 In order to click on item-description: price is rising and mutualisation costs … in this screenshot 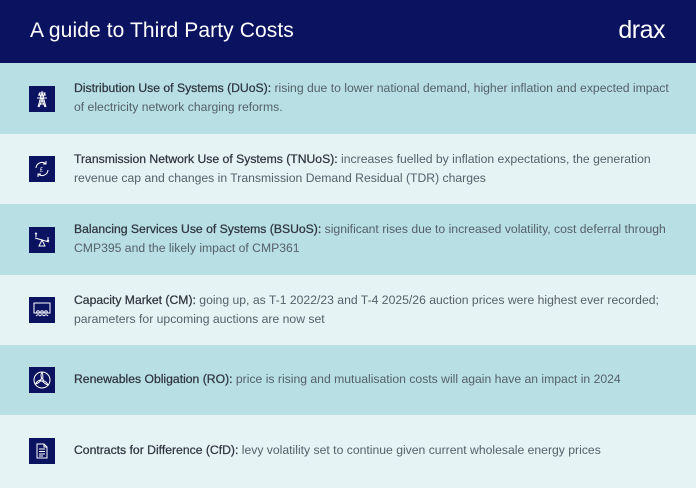, I will do `click(426, 379)`.